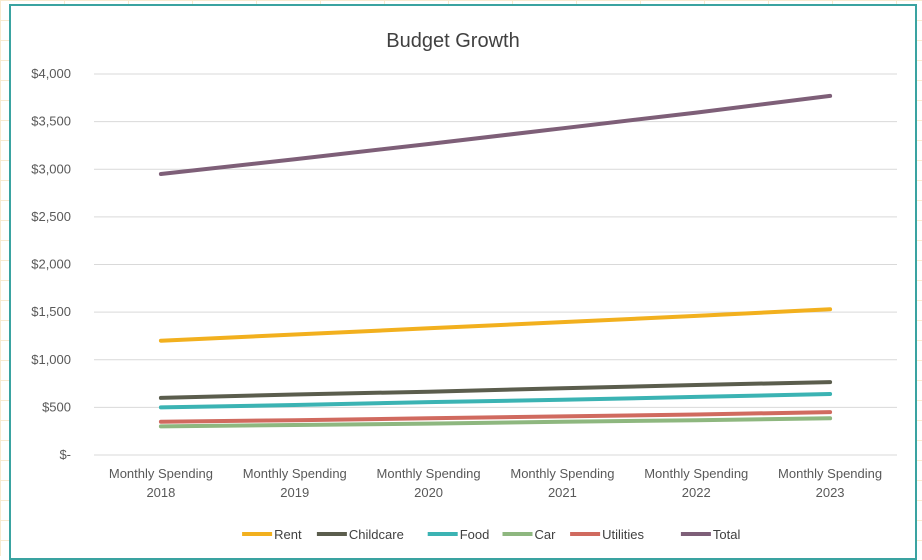 Image resolution: width=922 pixels, height=560 pixels. I want to click on y-tick-label: $4,000, so click(51, 73).